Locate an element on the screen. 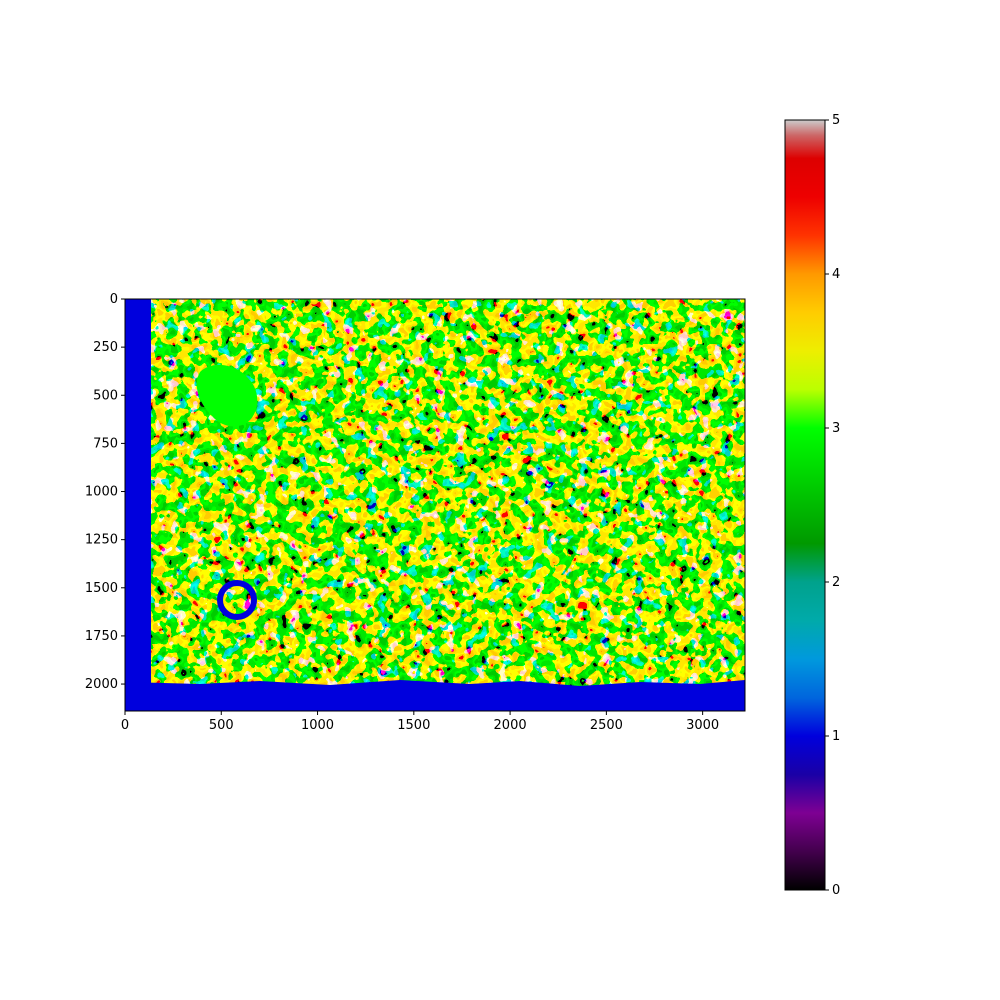  colorbar is located at coordinates (805, 505).